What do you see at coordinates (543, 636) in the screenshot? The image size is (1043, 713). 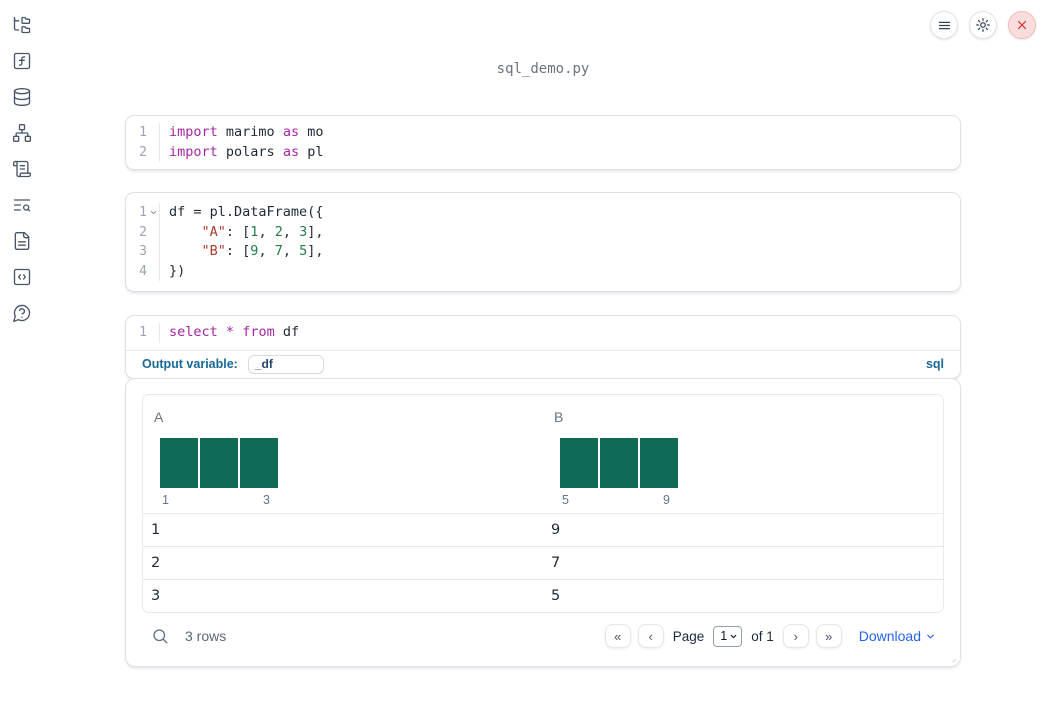 I see `table-footer: 3 rows « ‹ Page 1 of 1 › » Download` at bounding box center [543, 636].